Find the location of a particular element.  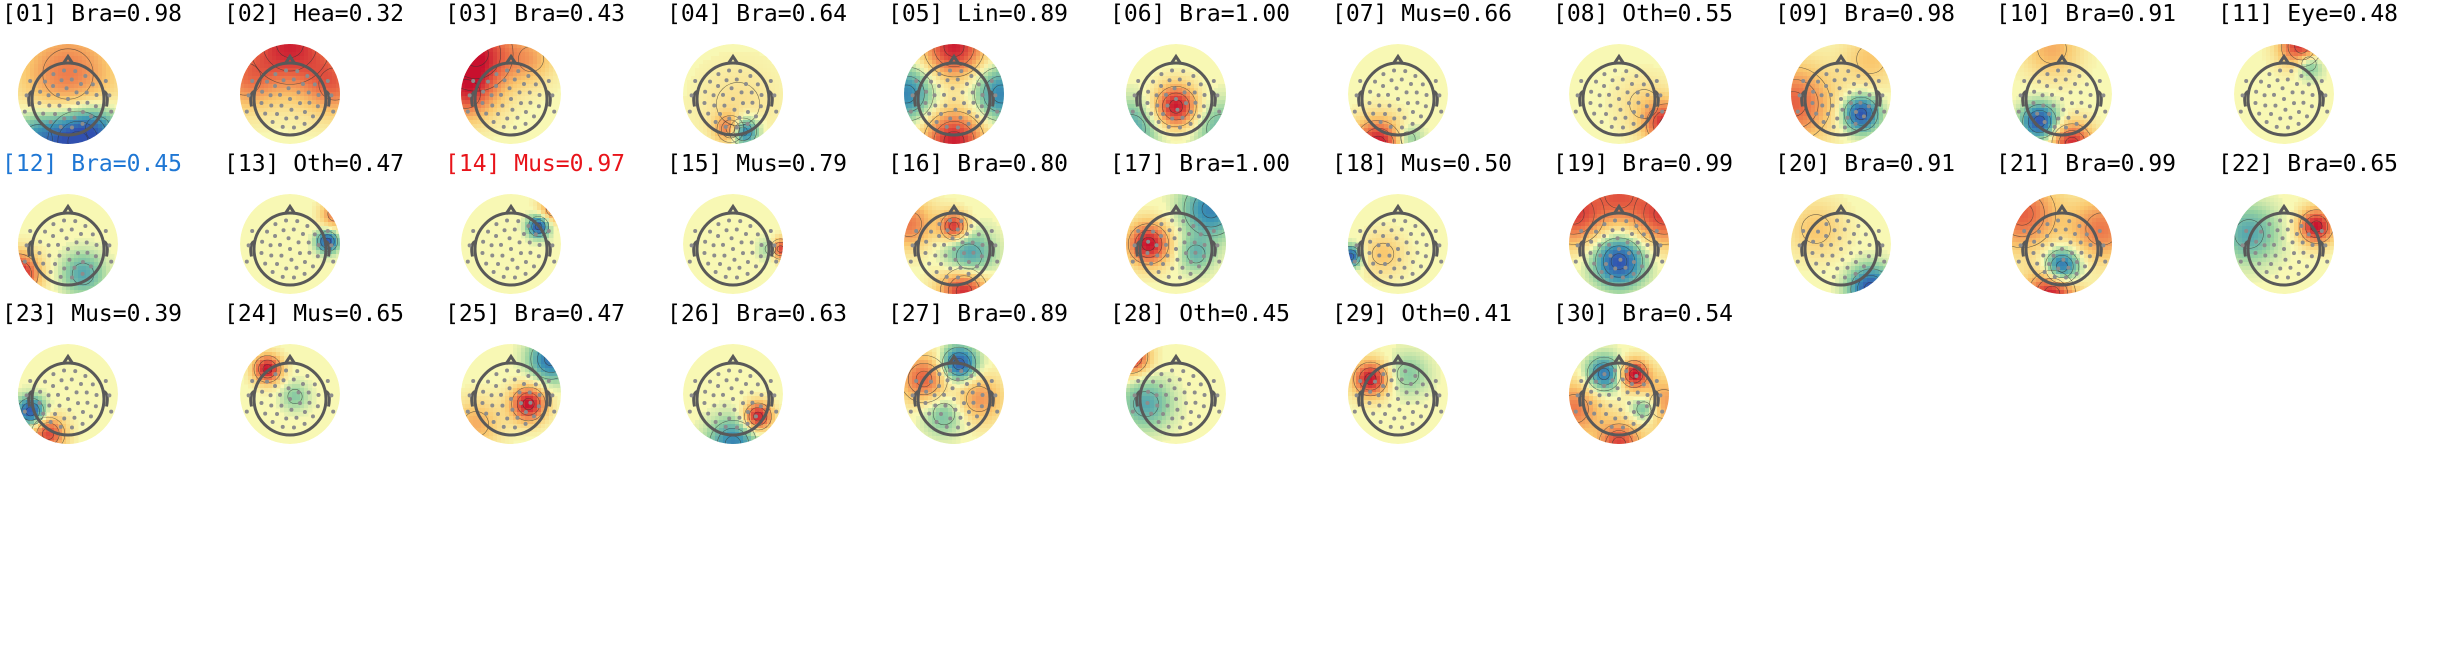

component-02: [02] Hea=0.32 is located at coordinates (335, 115).